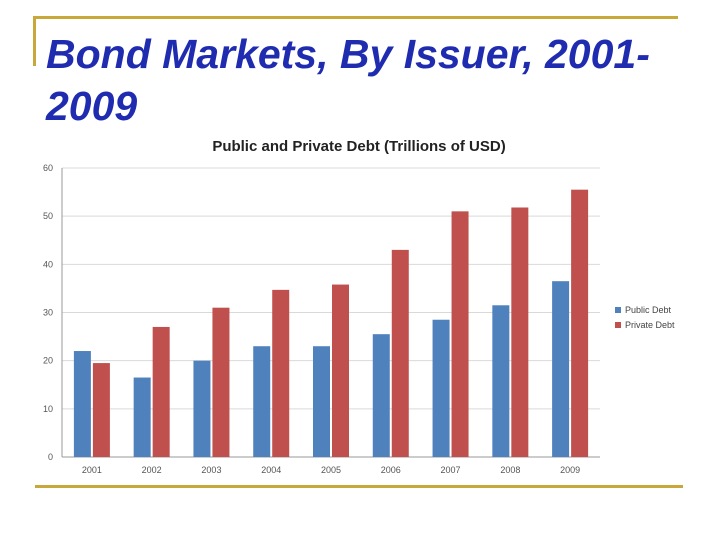 Image resolution: width=720 pixels, height=540 pixels. Describe the element at coordinates (648, 310) in the screenshot. I see `legend-label: Public Debt` at that location.